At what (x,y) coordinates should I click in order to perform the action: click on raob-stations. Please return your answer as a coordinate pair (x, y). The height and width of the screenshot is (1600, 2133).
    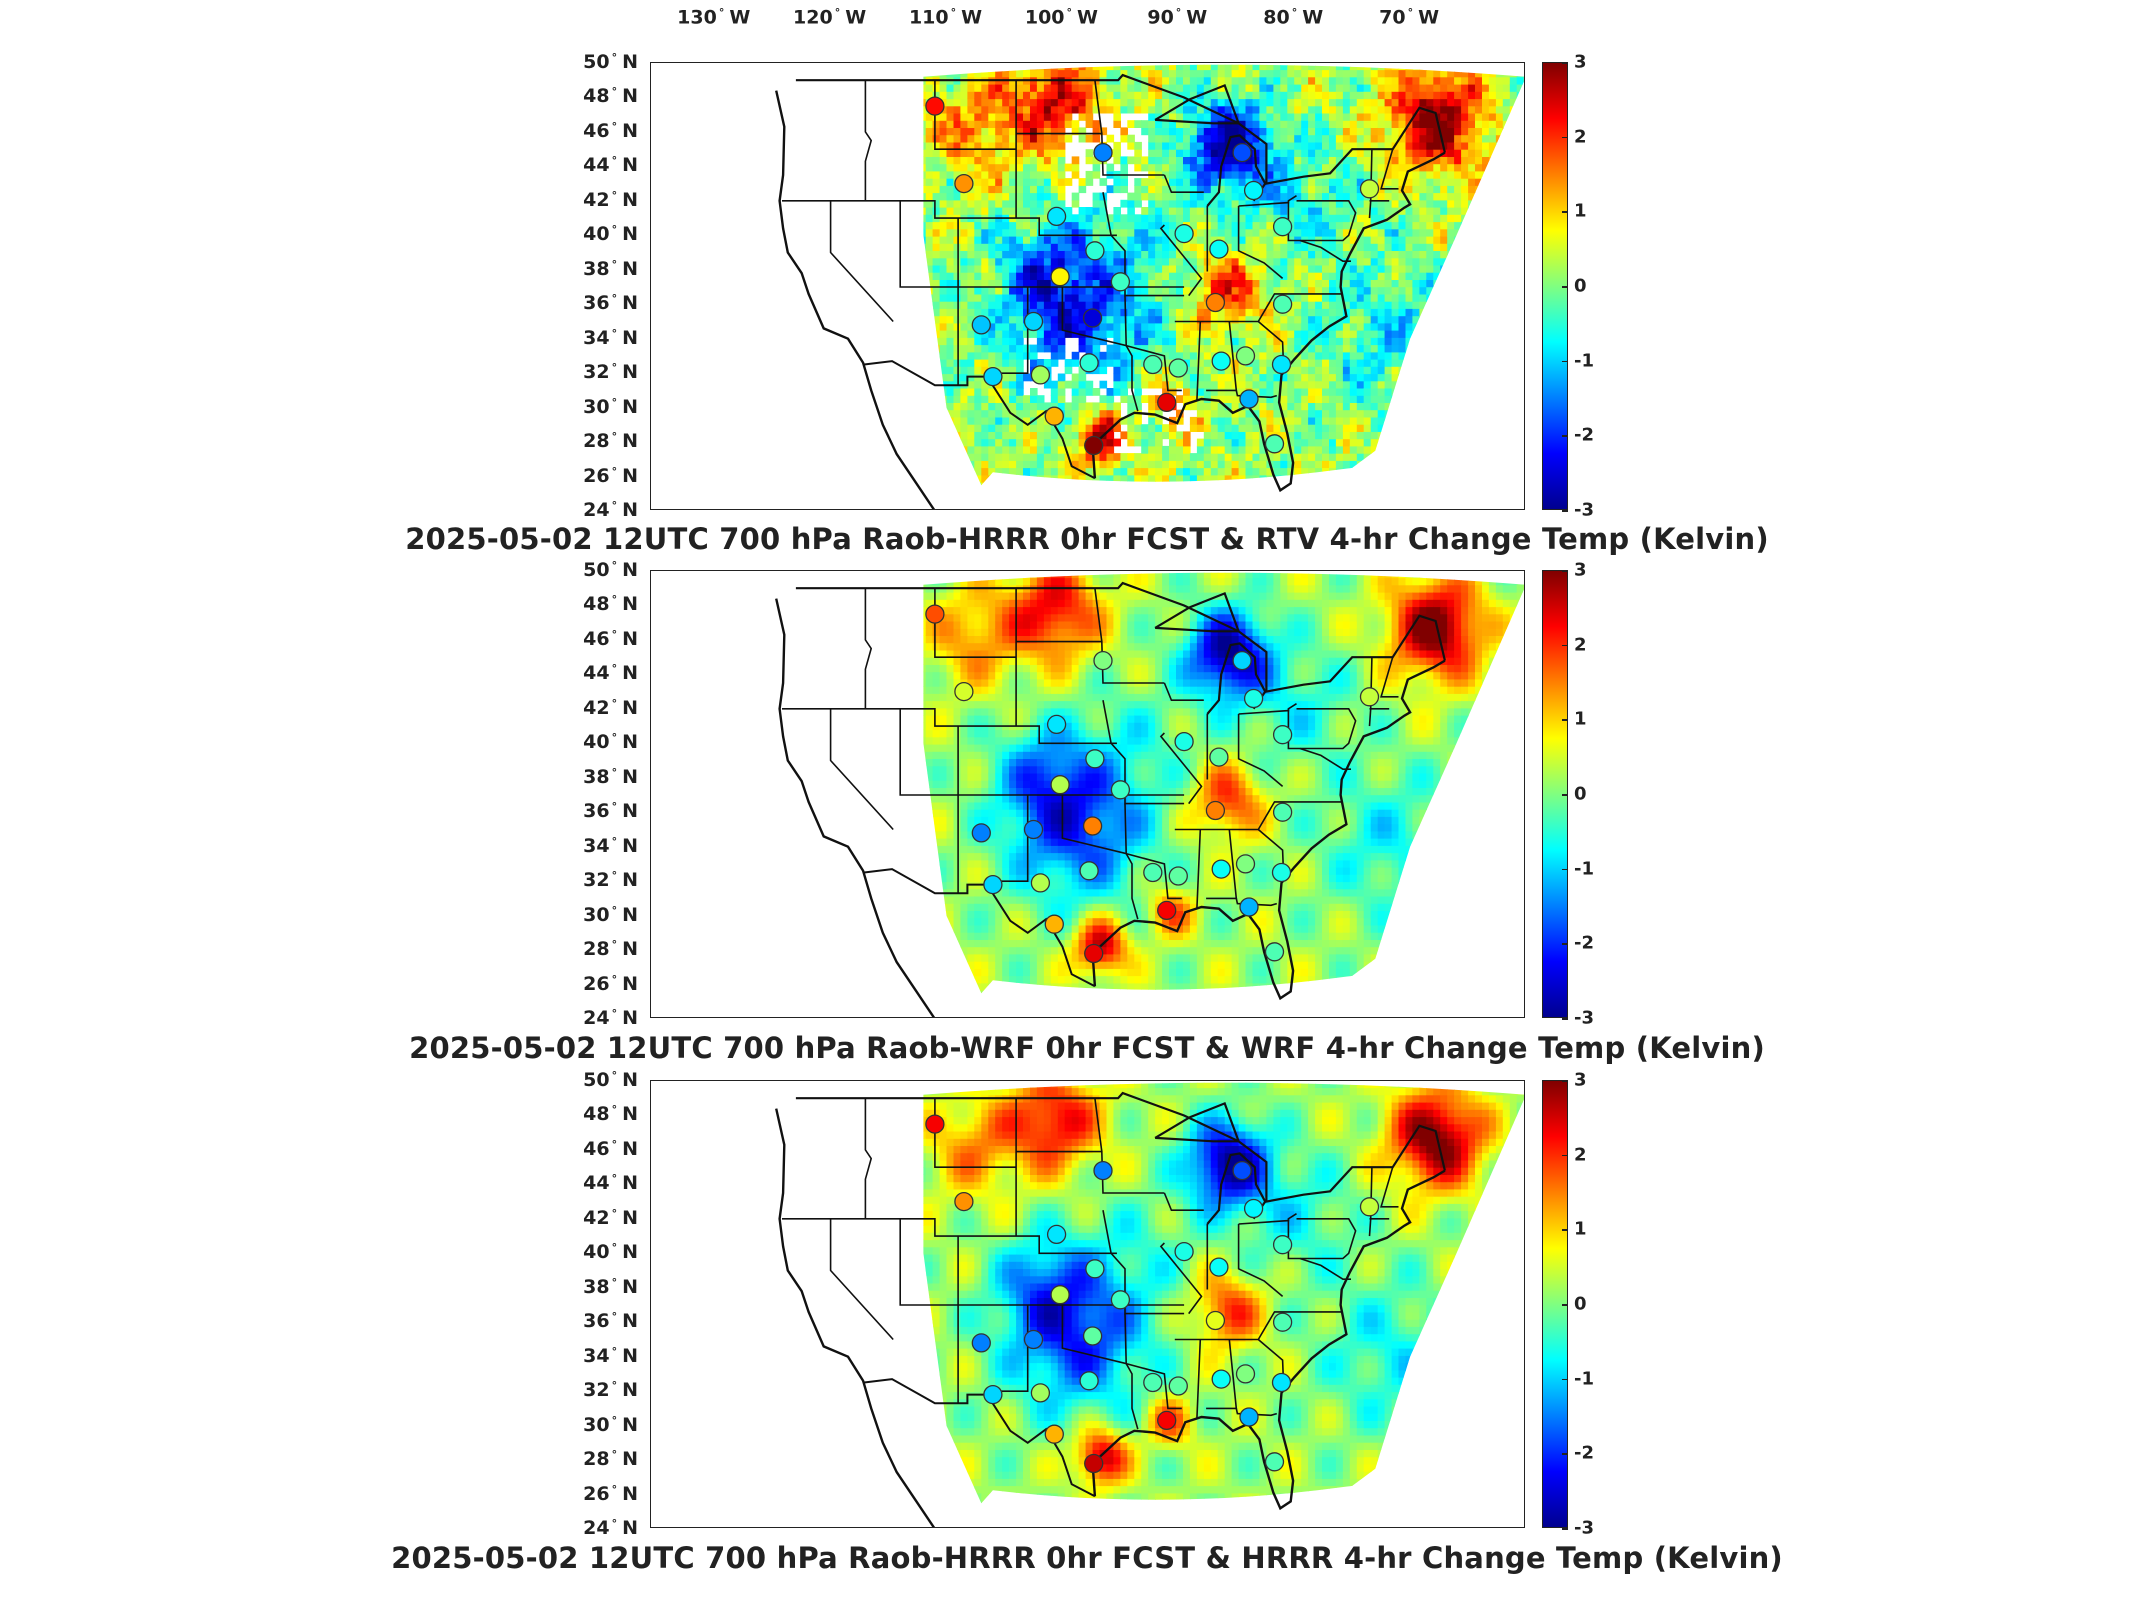
    Looking at the image, I should click on (1152, 1294).